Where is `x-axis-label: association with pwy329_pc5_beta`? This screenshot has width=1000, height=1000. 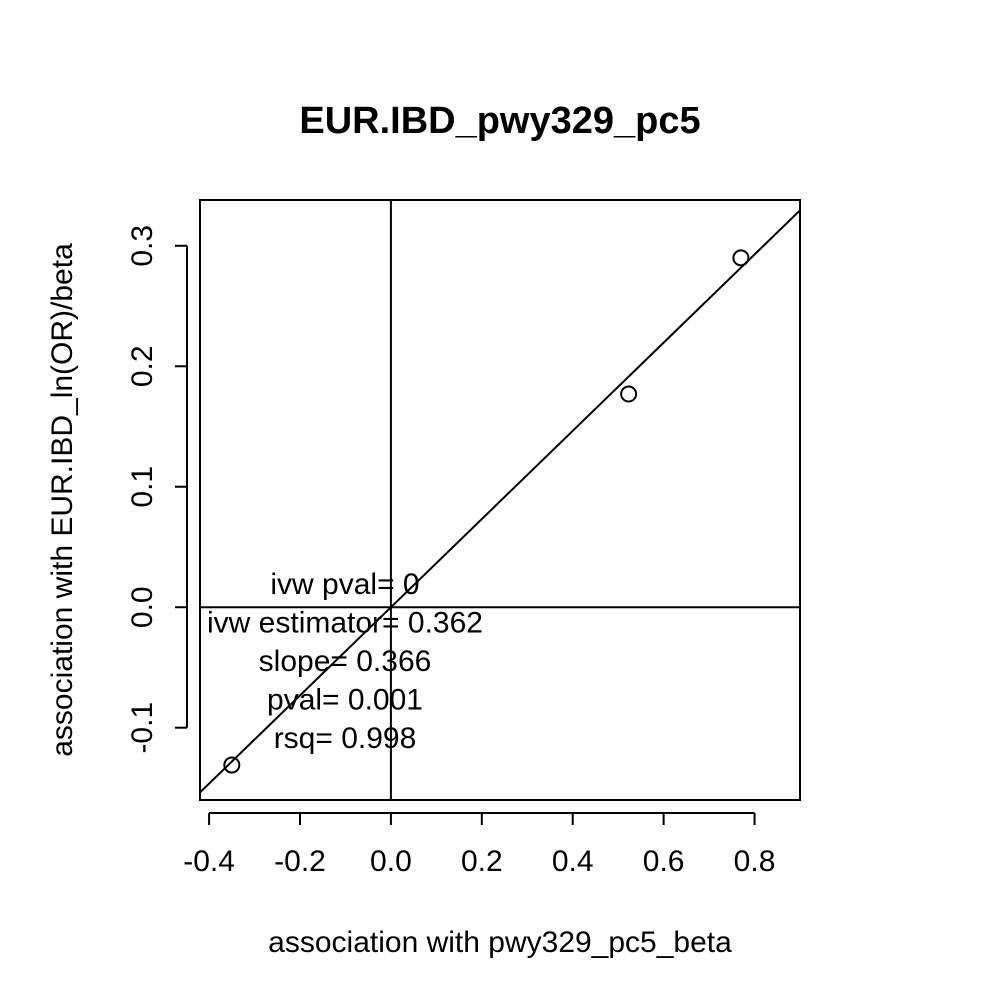
x-axis-label: association with pwy329_pc5_beta is located at coordinates (500, 942).